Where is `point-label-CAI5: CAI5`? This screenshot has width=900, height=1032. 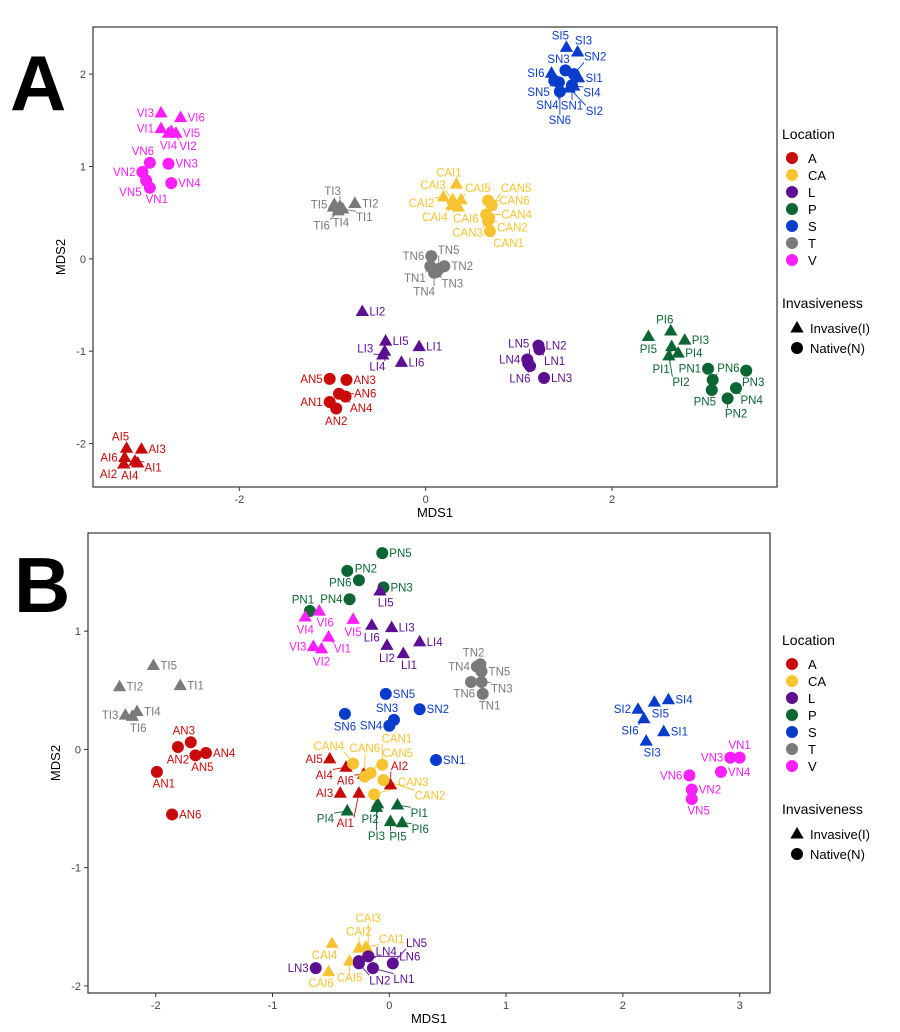
point-label-CAI5: CAI5 is located at coordinates (478, 189).